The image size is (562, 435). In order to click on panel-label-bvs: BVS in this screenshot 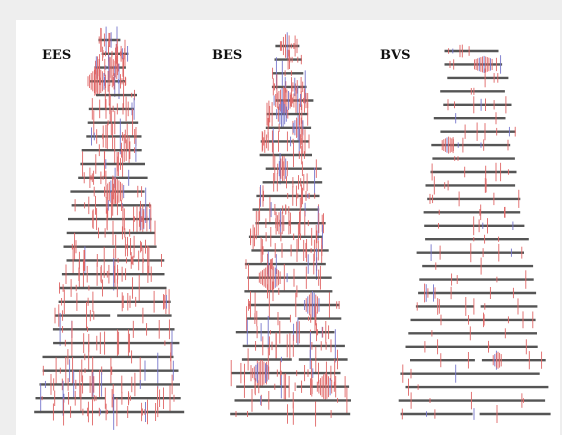, I will do `click(395, 55)`.